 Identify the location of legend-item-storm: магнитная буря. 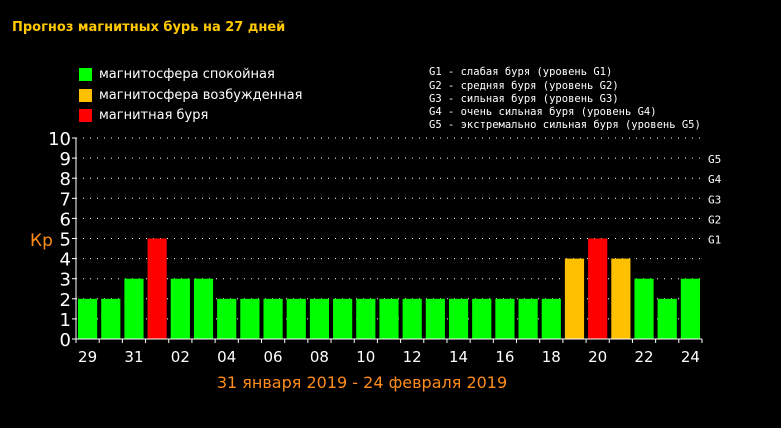
(143, 115).